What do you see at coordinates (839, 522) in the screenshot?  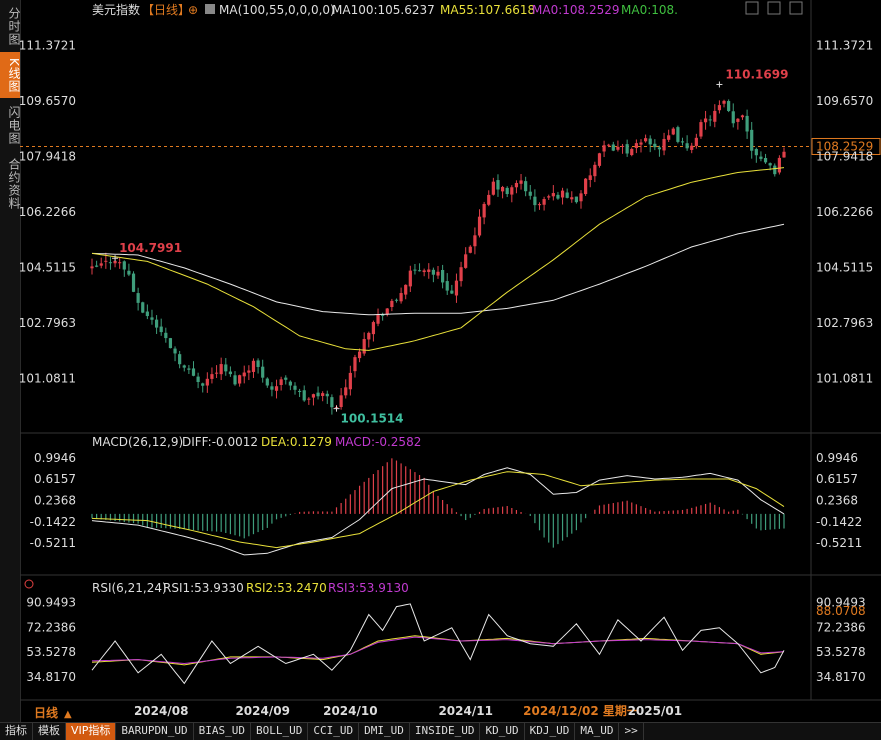 I see `macd-tick-right: -0.1422` at bounding box center [839, 522].